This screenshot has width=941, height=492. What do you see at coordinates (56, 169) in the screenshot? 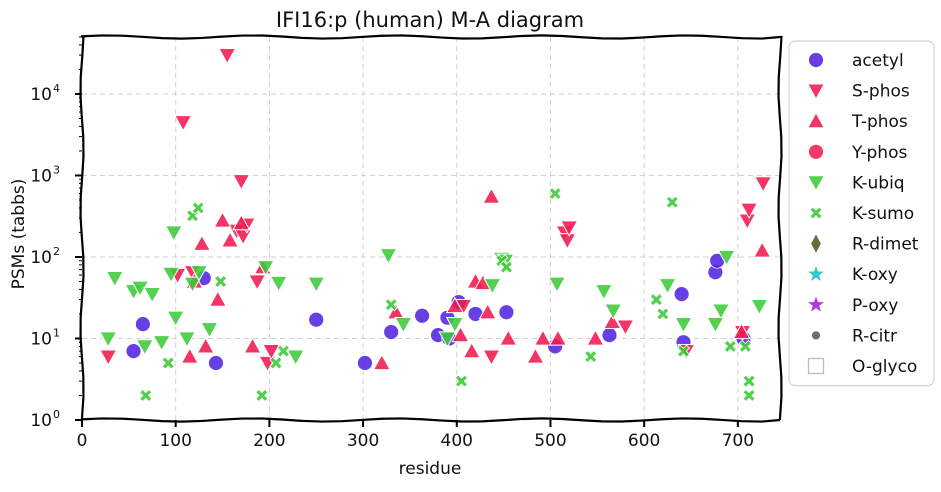
I see `y-tick-exponent: 3` at bounding box center [56, 169].